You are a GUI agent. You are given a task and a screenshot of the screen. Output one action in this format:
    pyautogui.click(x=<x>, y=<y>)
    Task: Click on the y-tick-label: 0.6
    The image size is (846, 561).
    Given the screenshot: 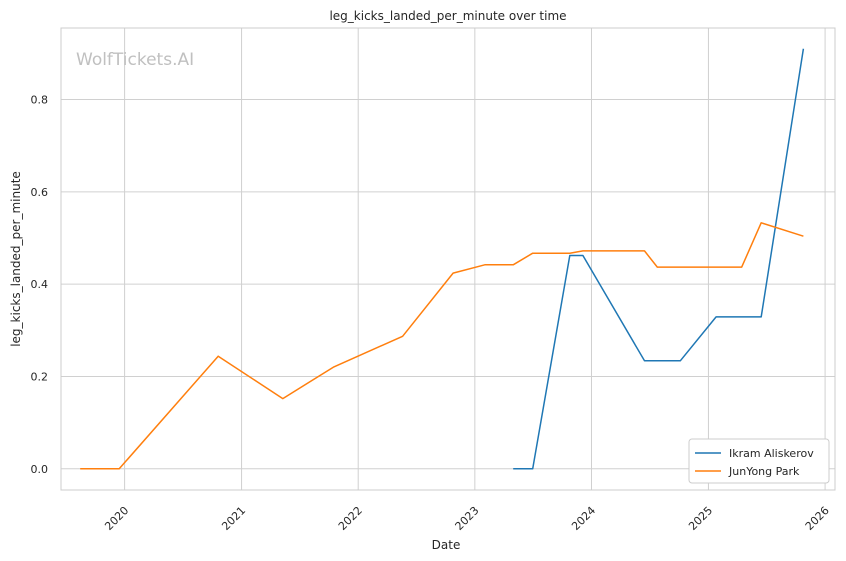 What is the action you would take?
    pyautogui.click(x=40, y=192)
    